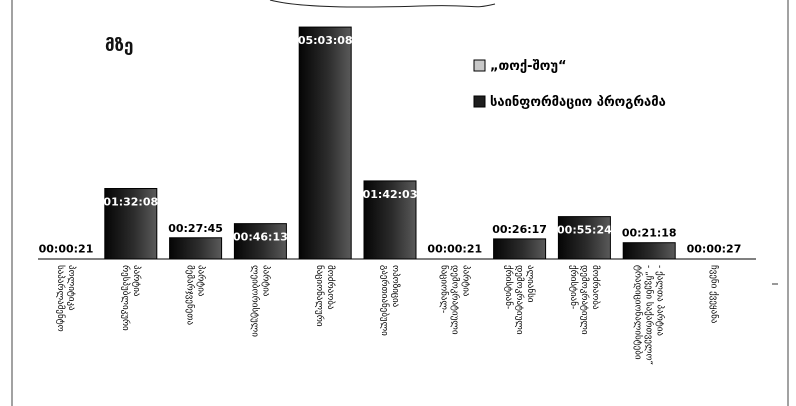 Image resolution: width=796 pixels, height=406 pixels. Describe the element at coordinates (443, 289) in the screenshot. I see `category-label: ნაციონალ-` at that location.